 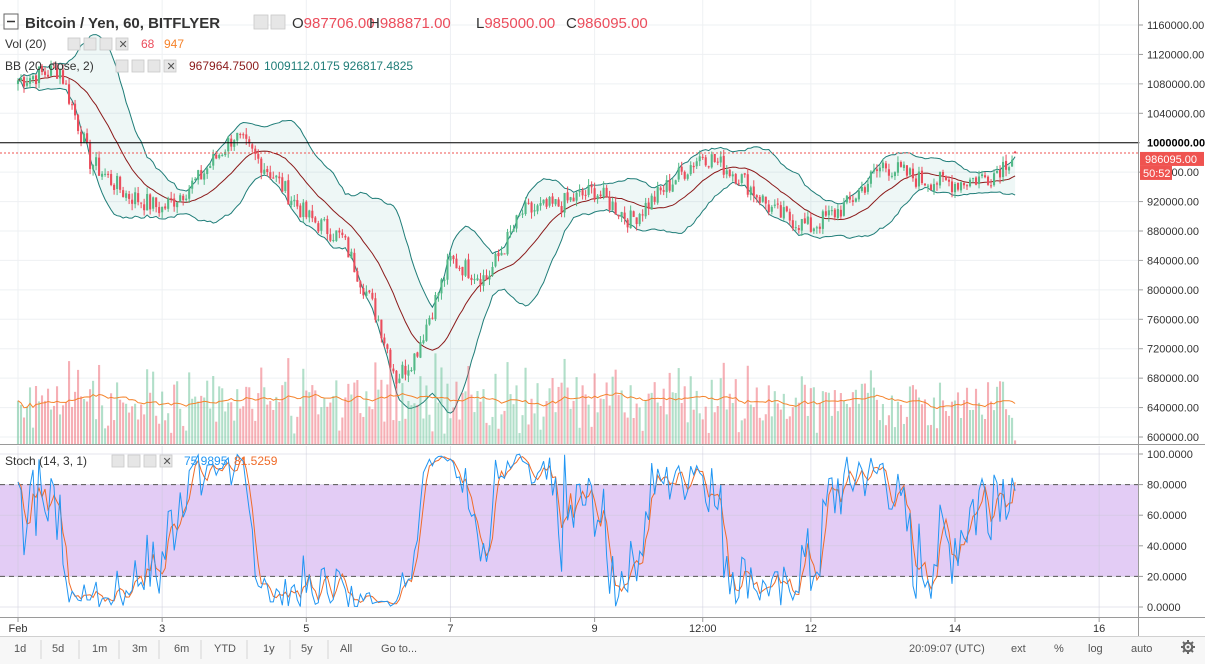 What do you see at coordinates (1018, 649) in the screenshot?
I see `option-button-ext: ext` at bounding box center [1018, 649].